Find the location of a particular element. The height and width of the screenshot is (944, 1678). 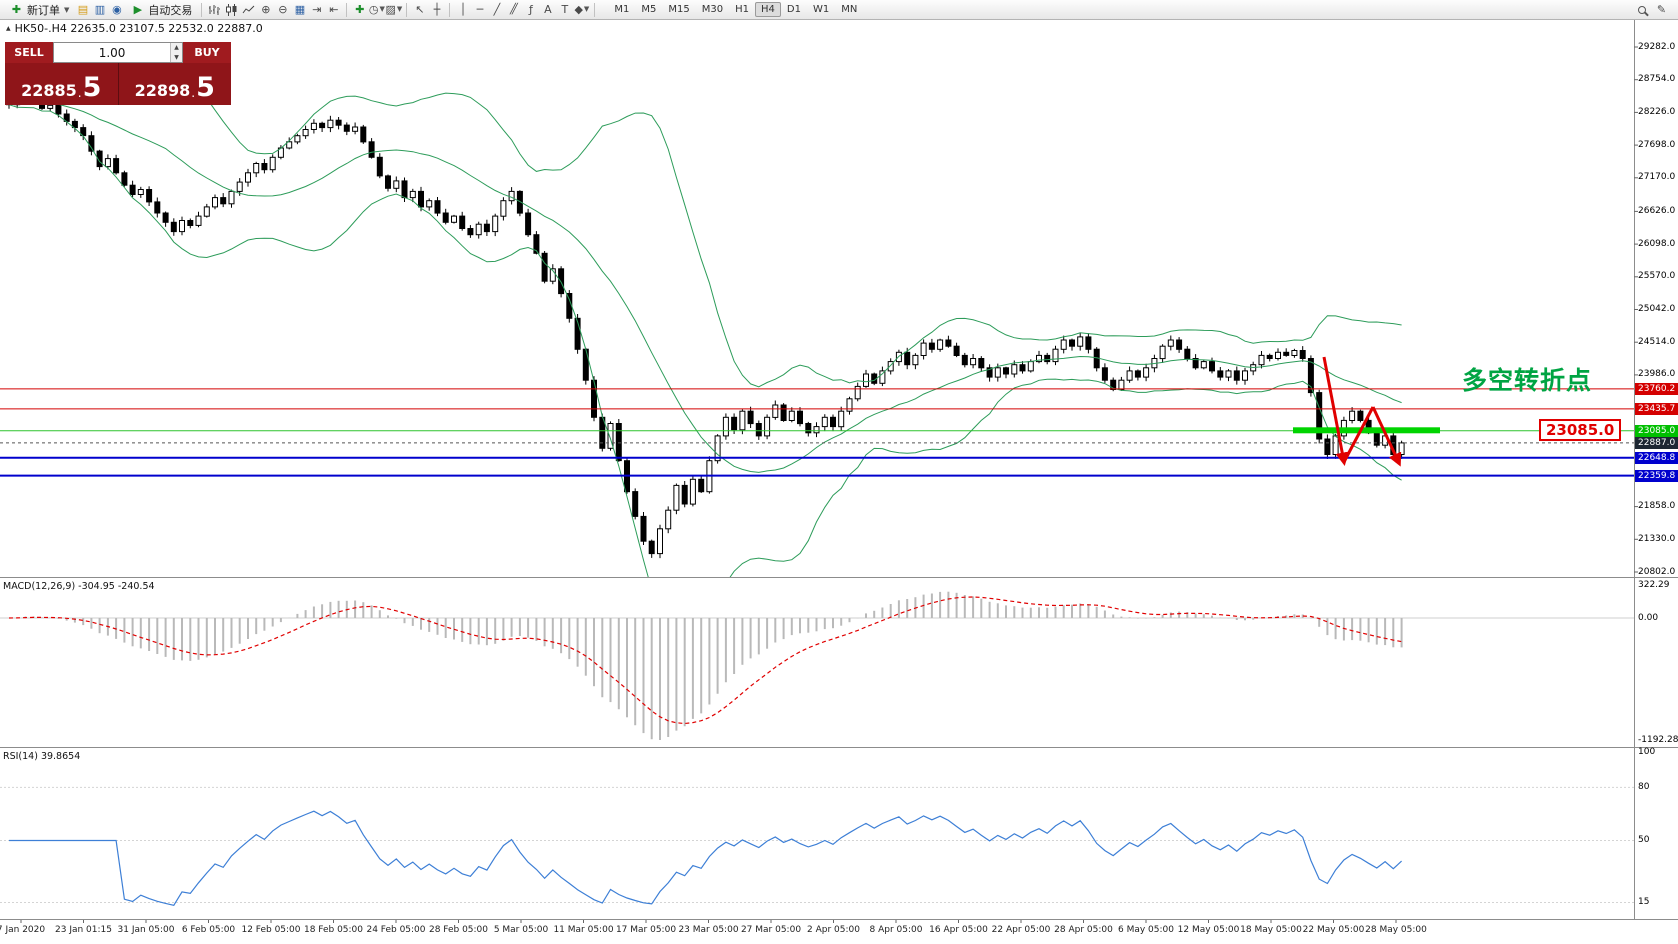

x-axis-label: 7 Jan 2020 is located at coordinates (23, 930).